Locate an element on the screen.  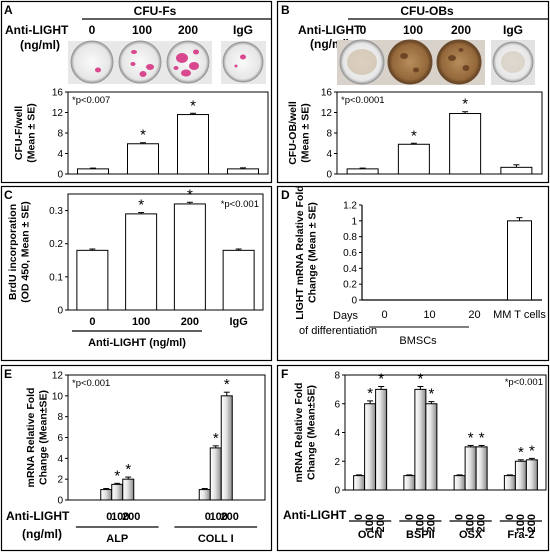
panel-a-unit-label: (ng/ml) is located at coordinates (40, 45).